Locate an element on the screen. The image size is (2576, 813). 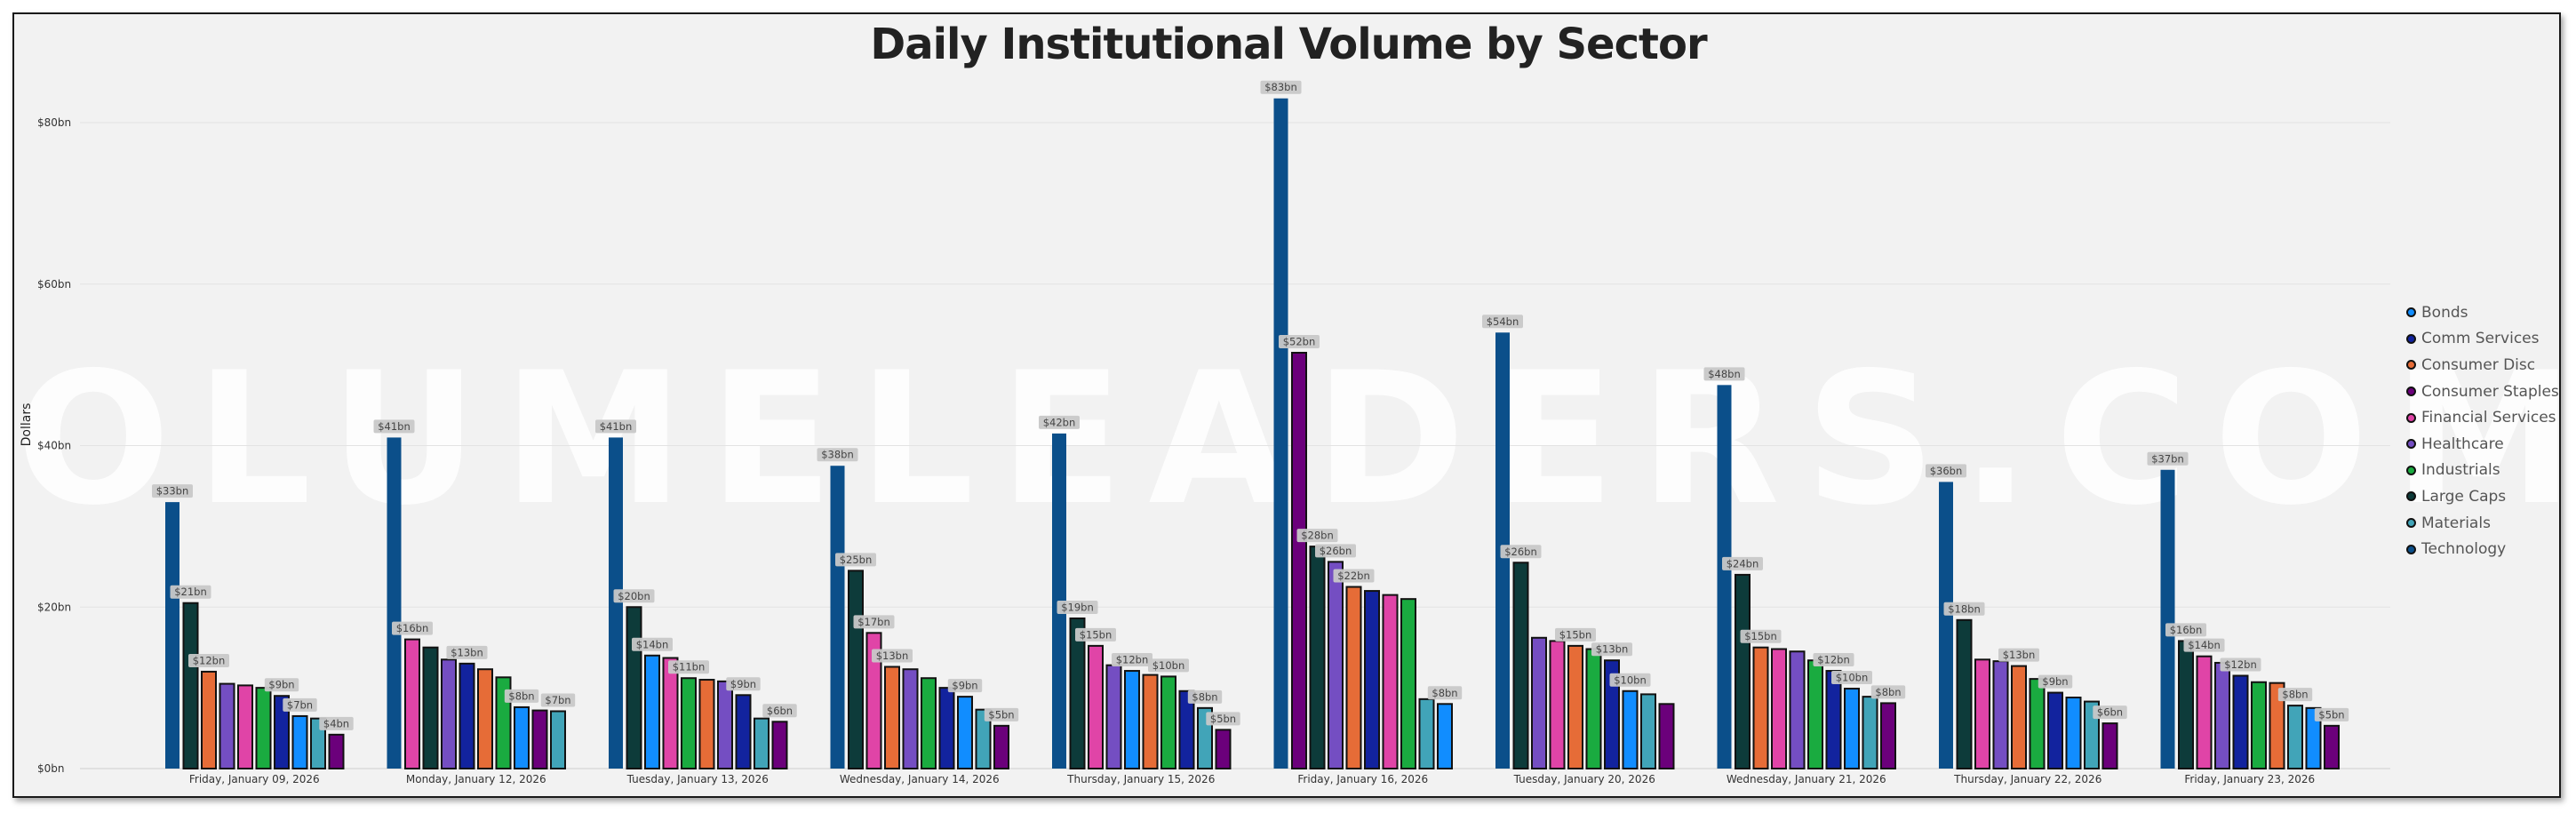
chart-title: Daily Institutional Volume by Sector is located at coordinates (1289, 45).